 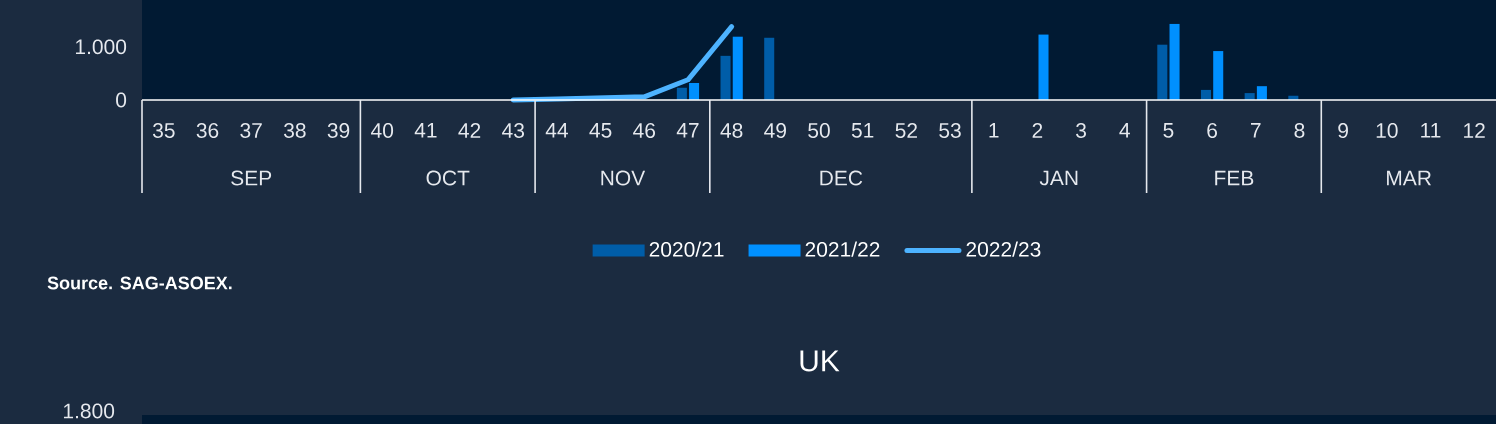 I want to click on x-tick-label: 49, so click(x=775, y=130).